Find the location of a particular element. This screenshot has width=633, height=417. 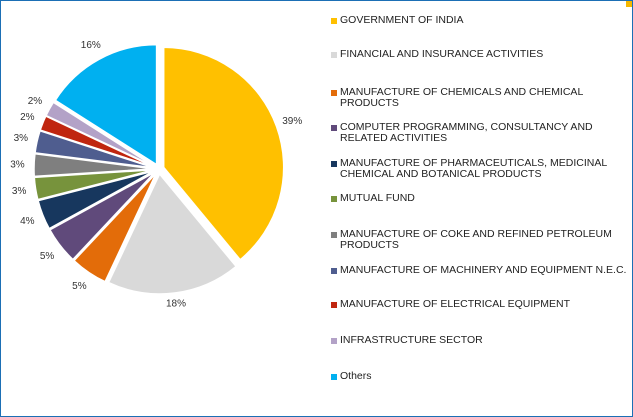

corner-accent is located at coordinates (629, 4).